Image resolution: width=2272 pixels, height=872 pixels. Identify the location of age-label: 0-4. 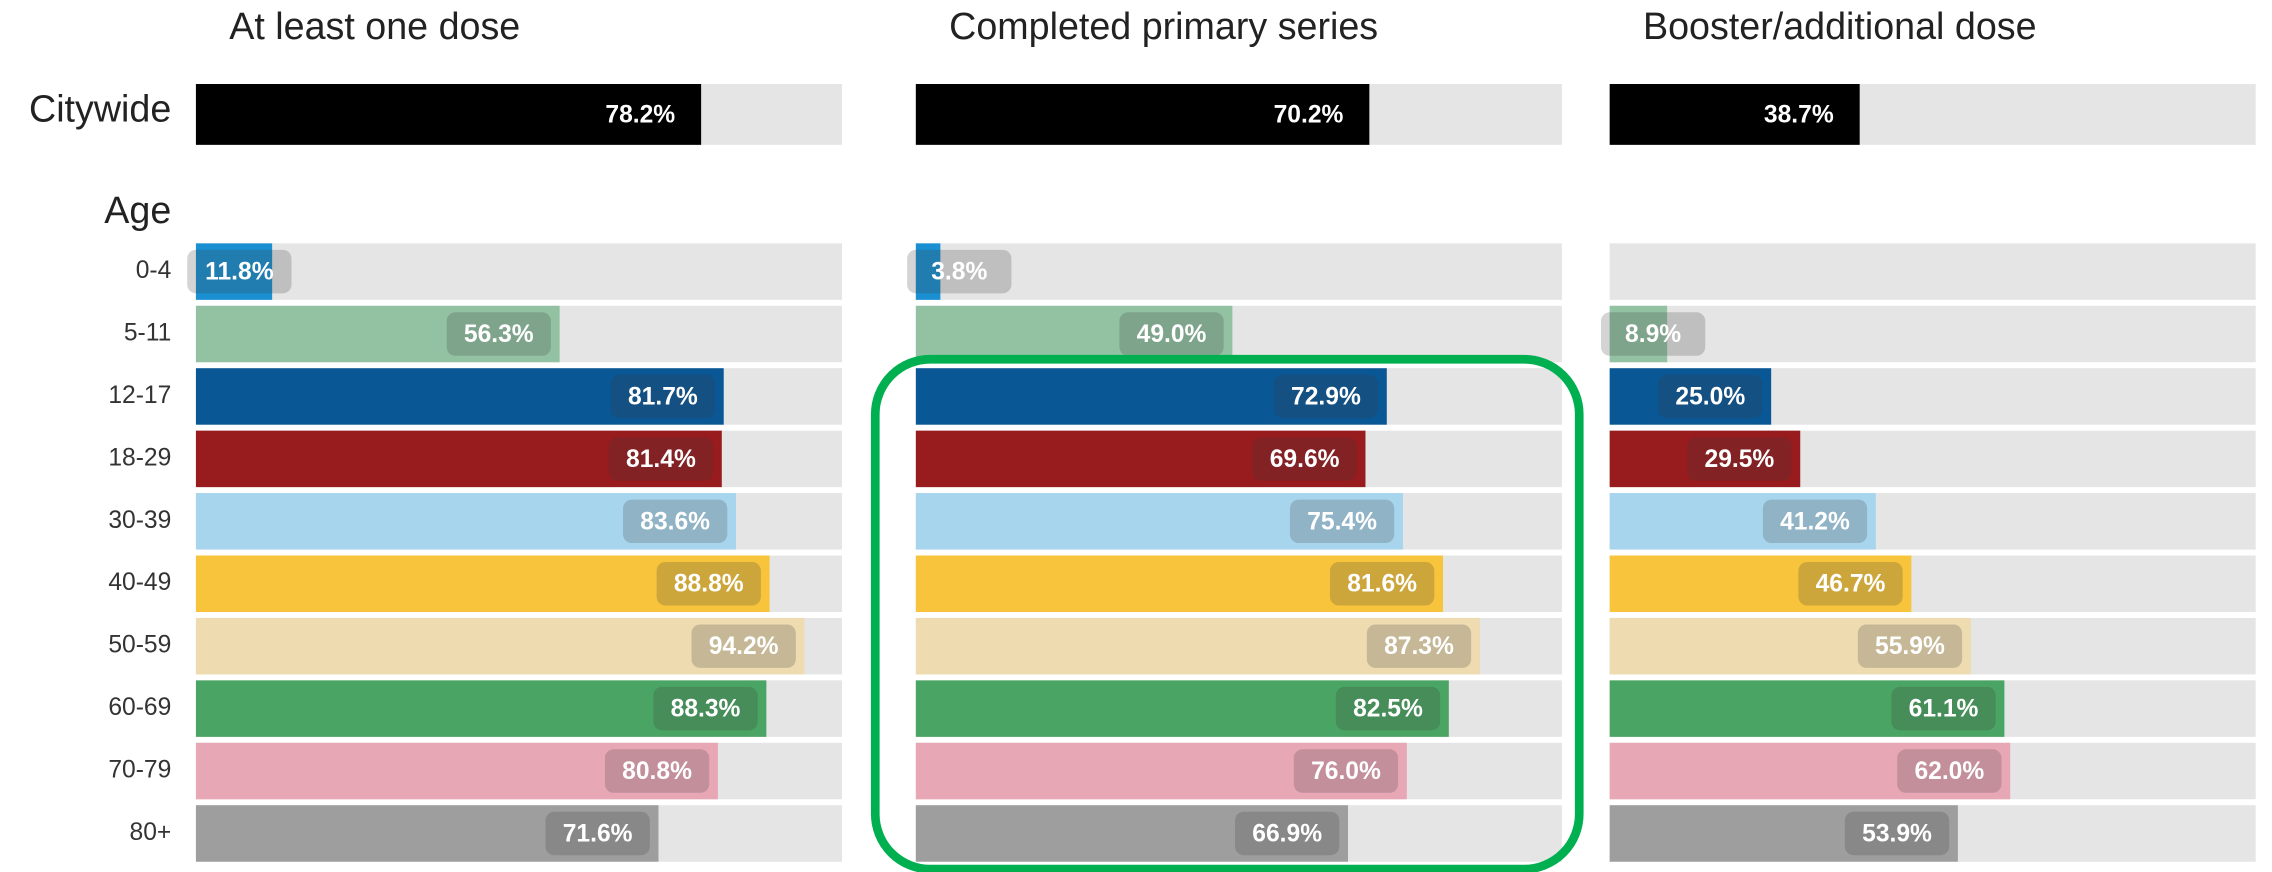
(154, 270).